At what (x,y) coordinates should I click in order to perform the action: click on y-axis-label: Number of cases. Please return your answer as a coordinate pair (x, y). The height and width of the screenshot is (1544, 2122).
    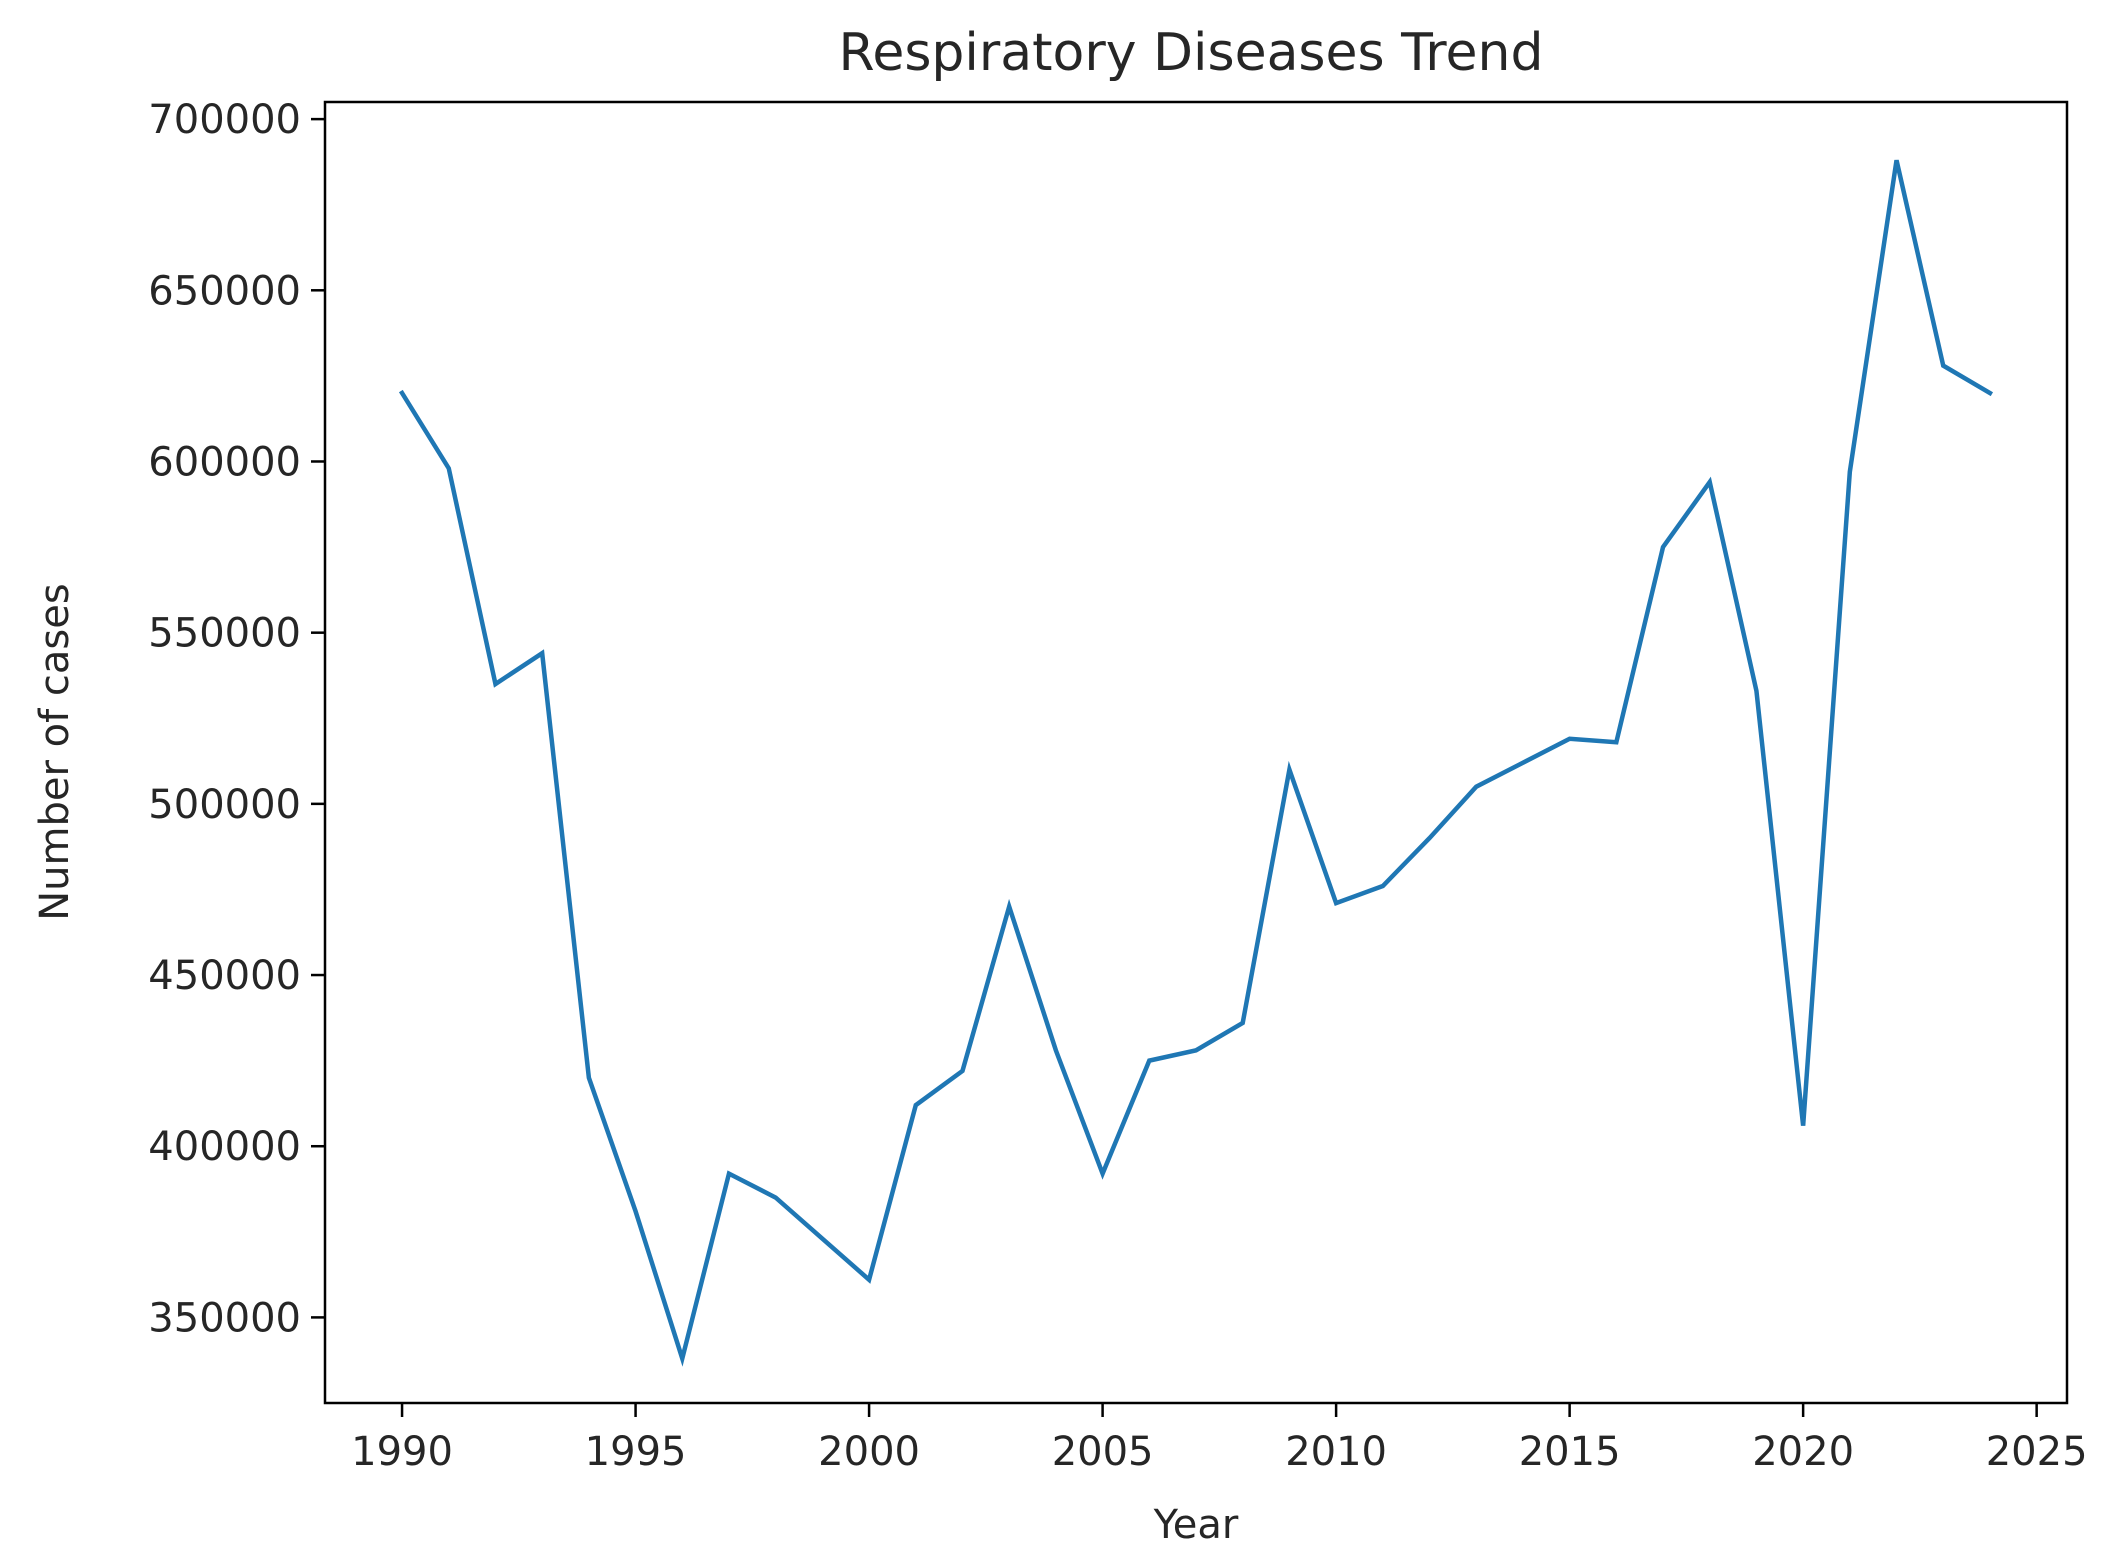
    Looking at the image, I should click on (55, 751).